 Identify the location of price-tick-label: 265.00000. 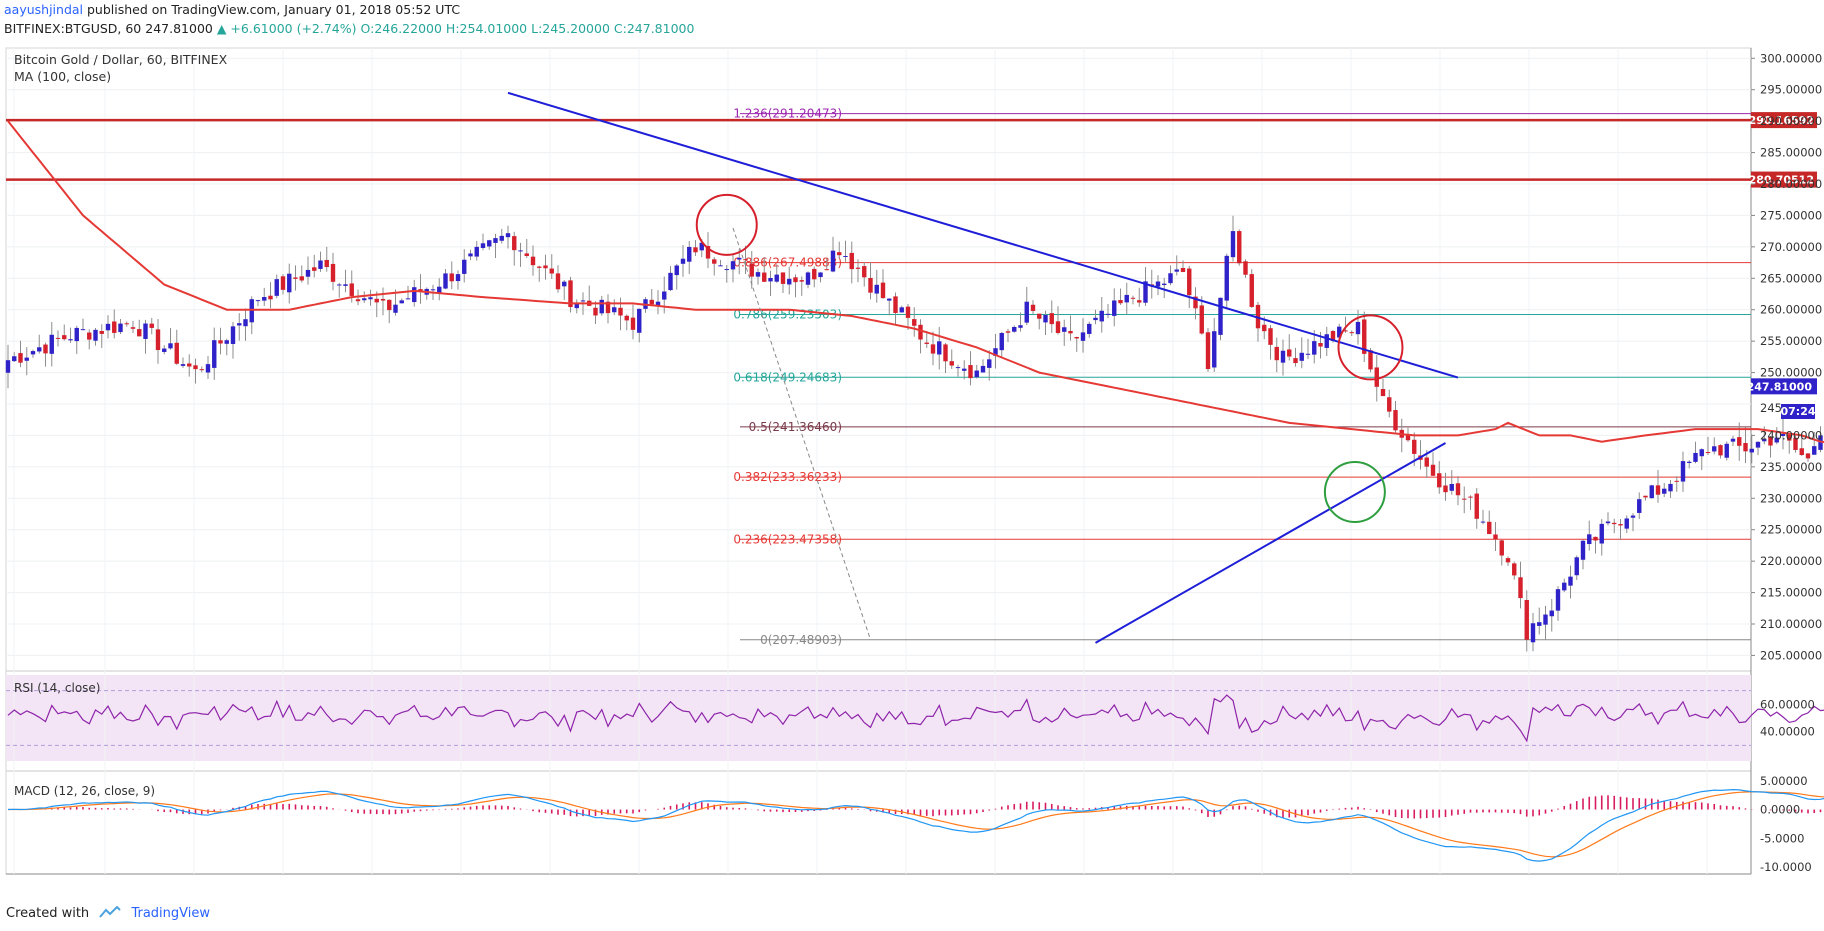
(1791, 278).